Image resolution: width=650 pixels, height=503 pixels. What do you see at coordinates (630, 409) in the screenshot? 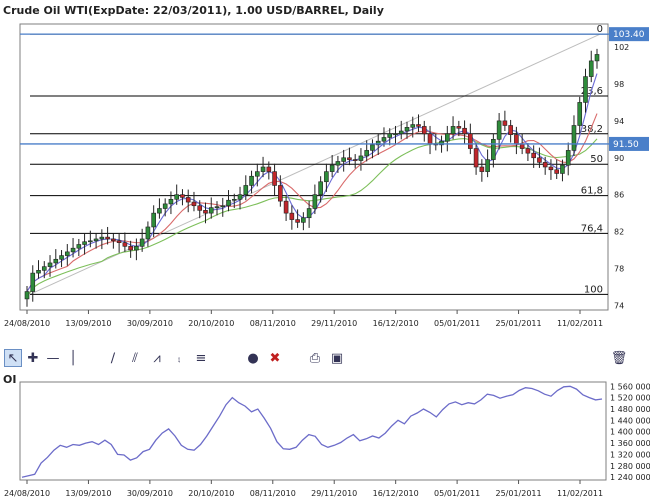
I see `oi-y-tick-label: 1 480 000` at bounding box center [630, 409].